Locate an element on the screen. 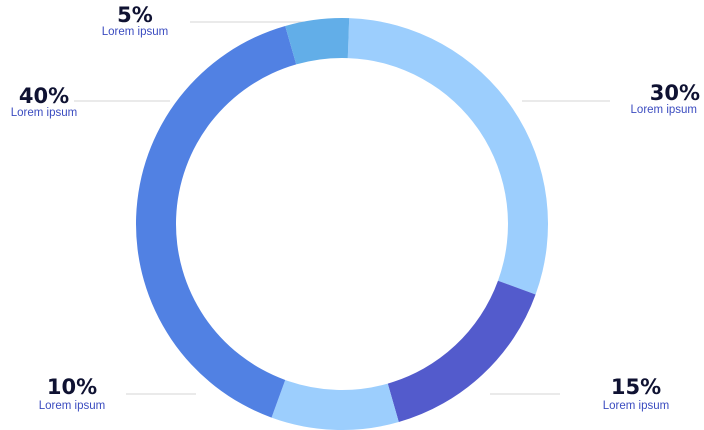 Image resolution: width=704 pixels, height=430 pixels. slice-category-label-5: Lorem ipsum is located at coordinates (135, 32).